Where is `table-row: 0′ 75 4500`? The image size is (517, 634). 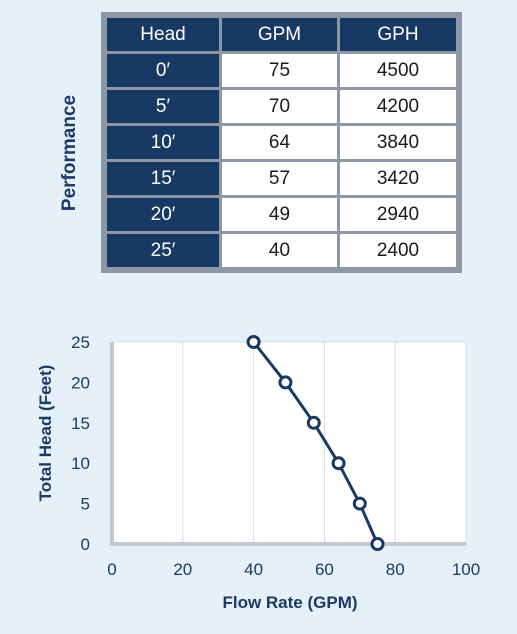 table-row: 0′ 75 4500 is located at coordinates (281, 70).